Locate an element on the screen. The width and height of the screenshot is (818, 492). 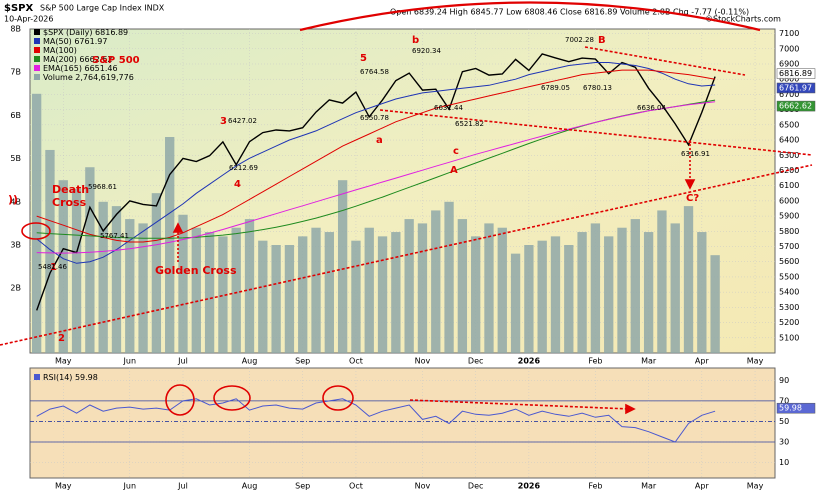
legend-label: Volume 2,764,619,776 is located at coordinates (88, 77).